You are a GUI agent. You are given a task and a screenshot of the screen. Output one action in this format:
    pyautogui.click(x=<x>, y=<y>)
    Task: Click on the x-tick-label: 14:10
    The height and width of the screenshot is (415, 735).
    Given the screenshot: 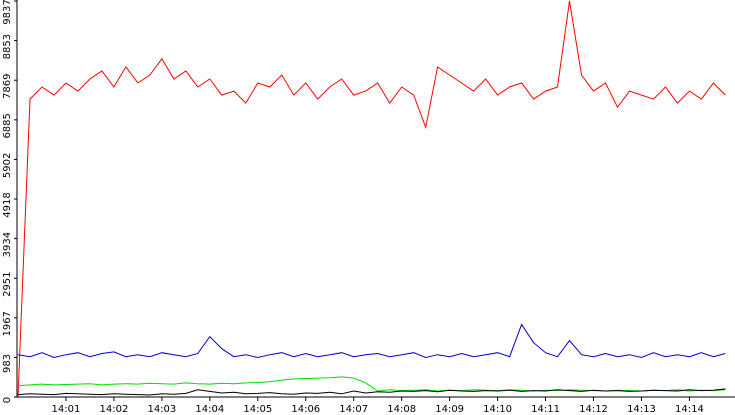 What is the action you would take?
    pyautogui.click(x=497, y=409)
    